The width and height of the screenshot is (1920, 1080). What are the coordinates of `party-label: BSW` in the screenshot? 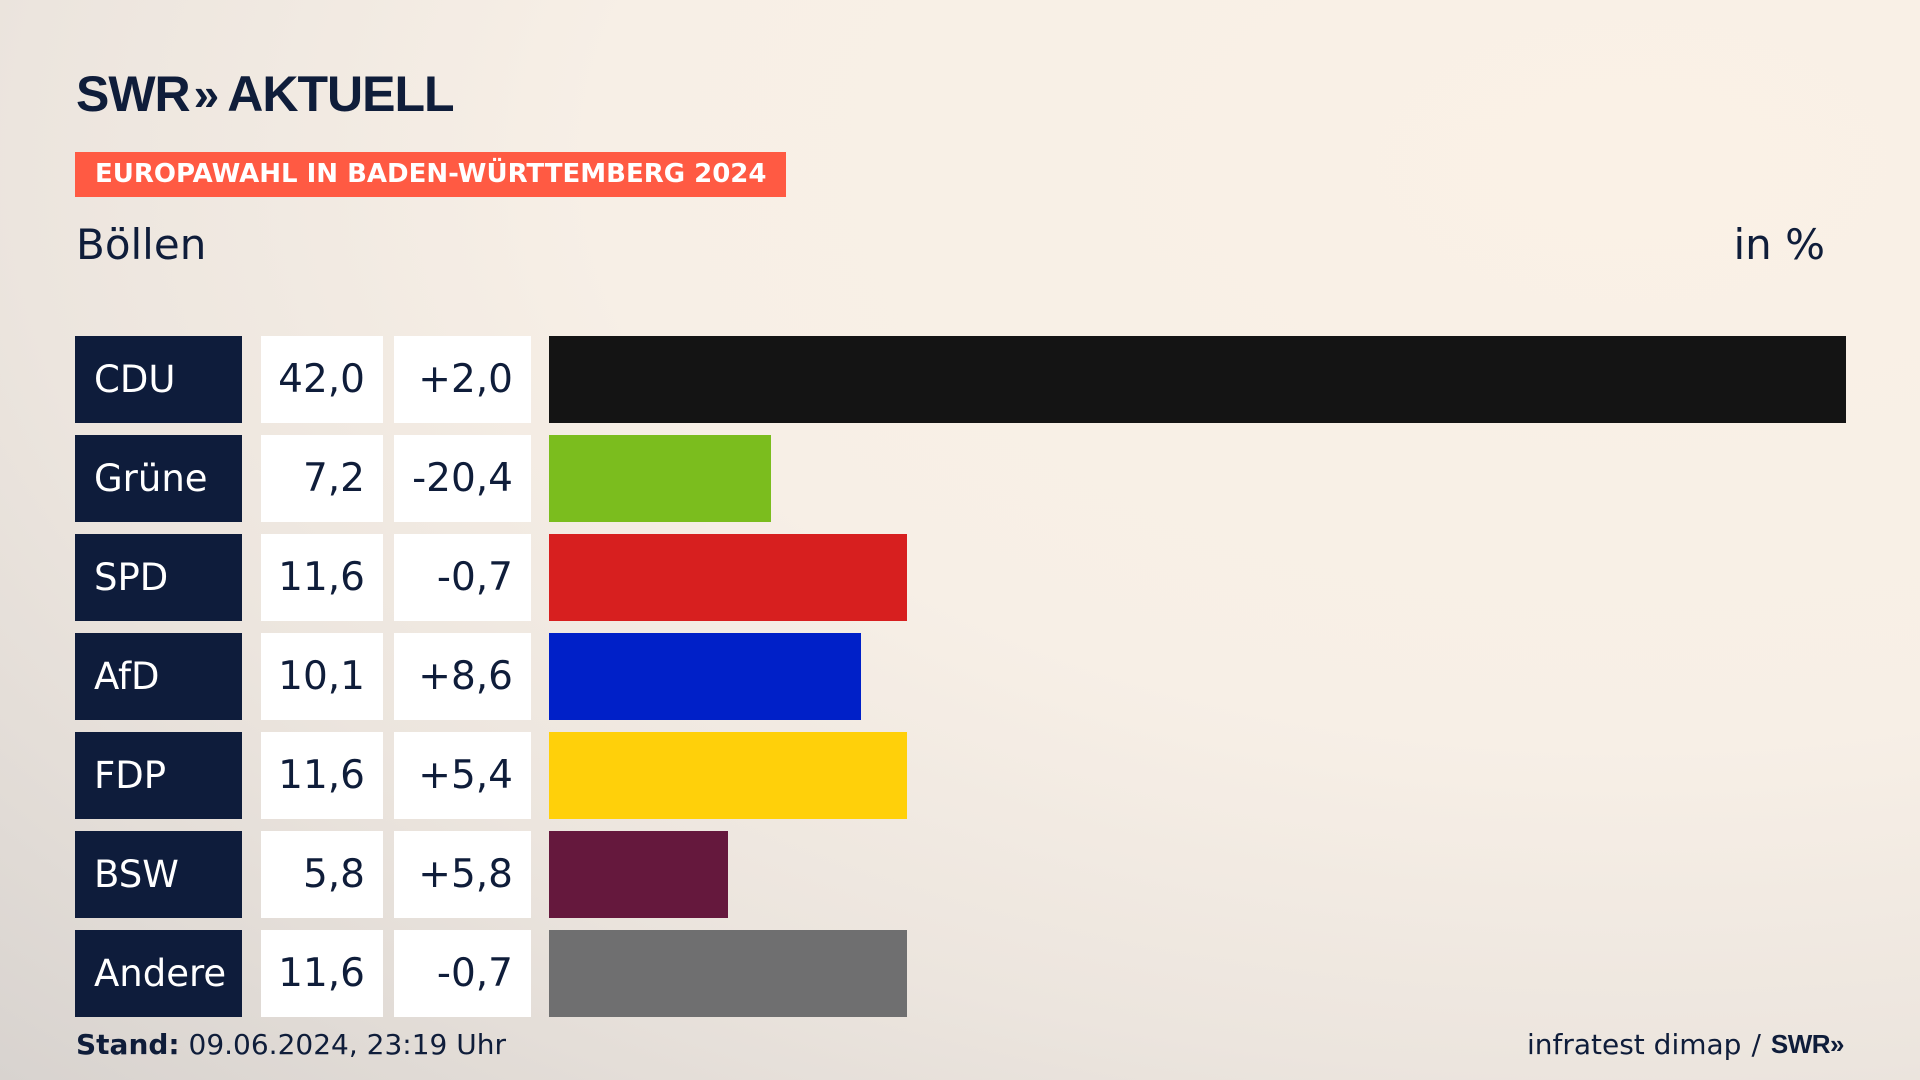 It's located at (158, 874).